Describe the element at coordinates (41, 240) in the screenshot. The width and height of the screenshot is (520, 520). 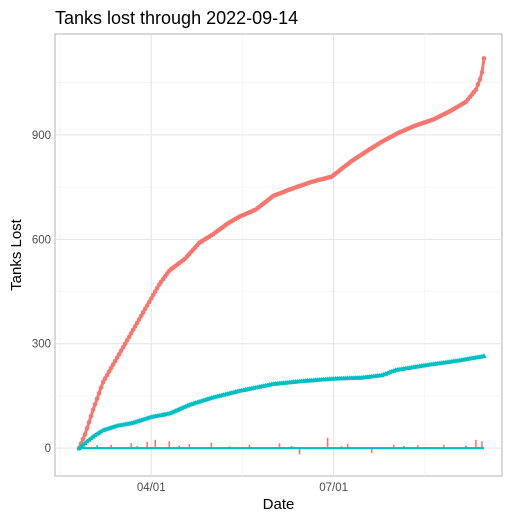
I see `y-tick-label: 600` at that location.